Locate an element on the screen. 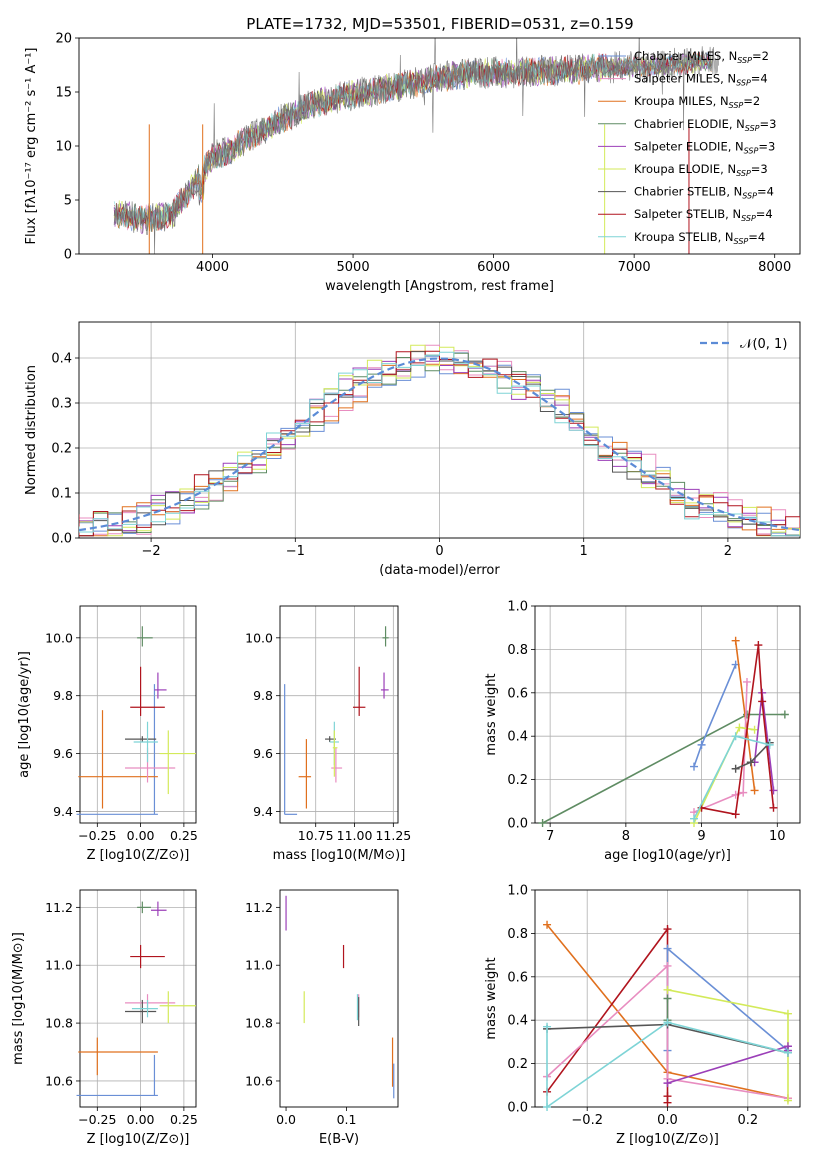  y-axis-label: mass [log10(M/M⊙)] is located at coordinates (18, 998).